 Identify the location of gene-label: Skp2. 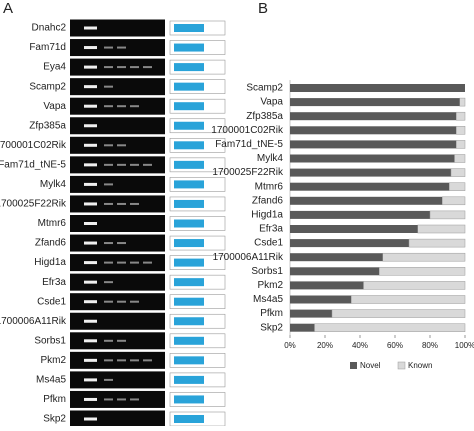
(54, 419).